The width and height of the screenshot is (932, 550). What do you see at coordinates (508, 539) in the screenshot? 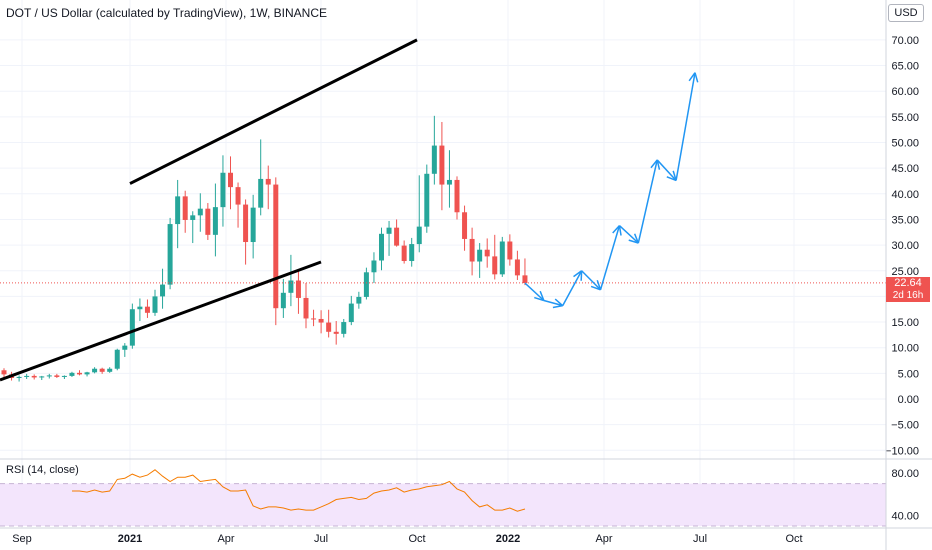
I see `time-tick-label: 2022` at bounding box center [508, 539].